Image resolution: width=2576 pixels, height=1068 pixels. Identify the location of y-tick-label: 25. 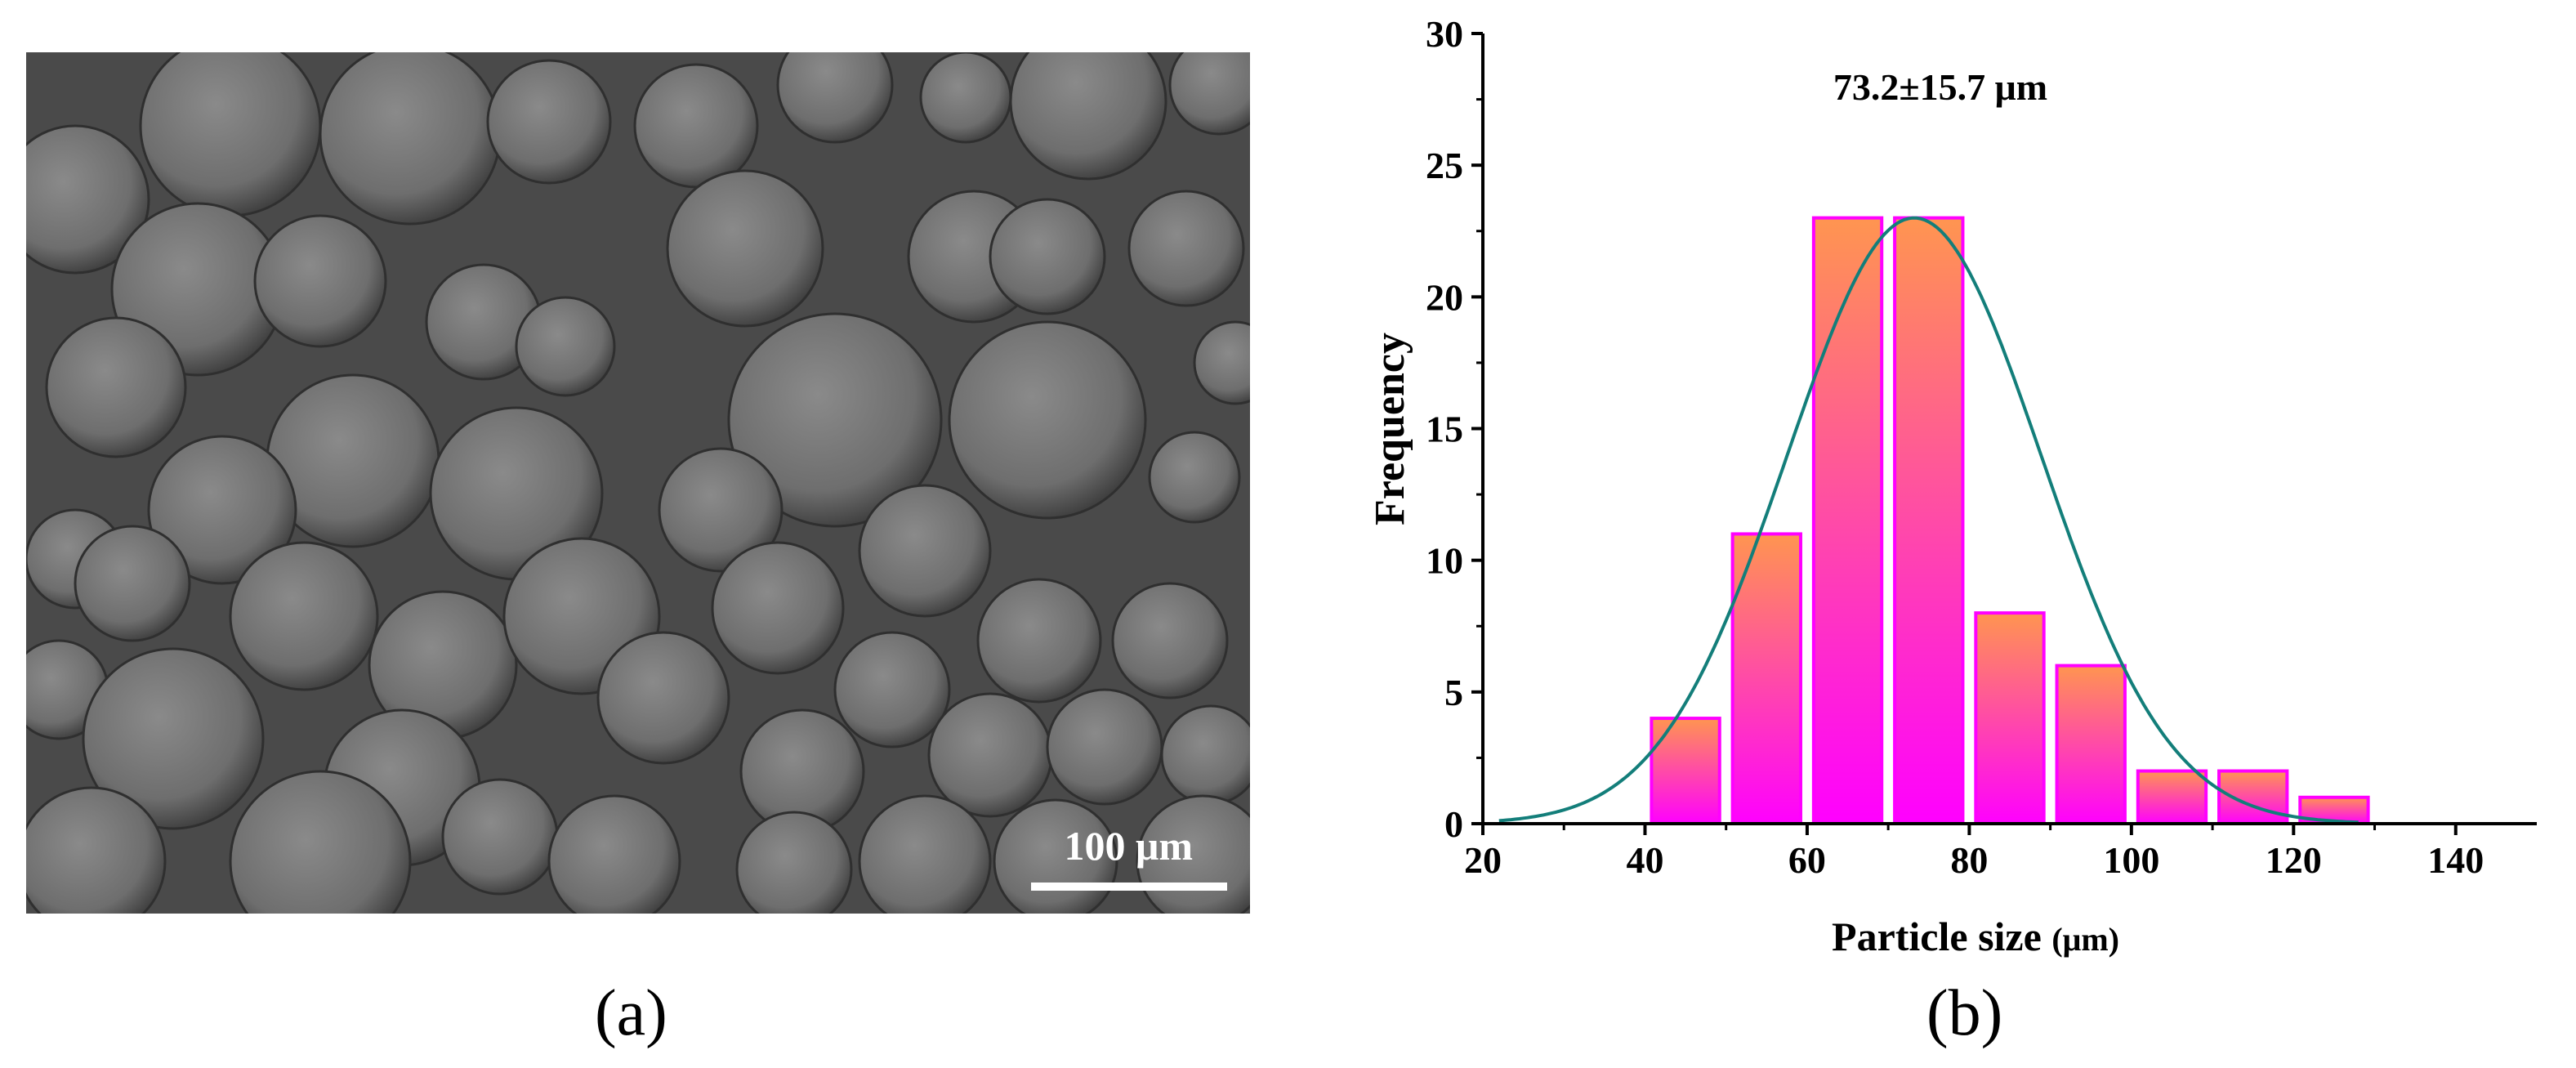
(1444, 165).